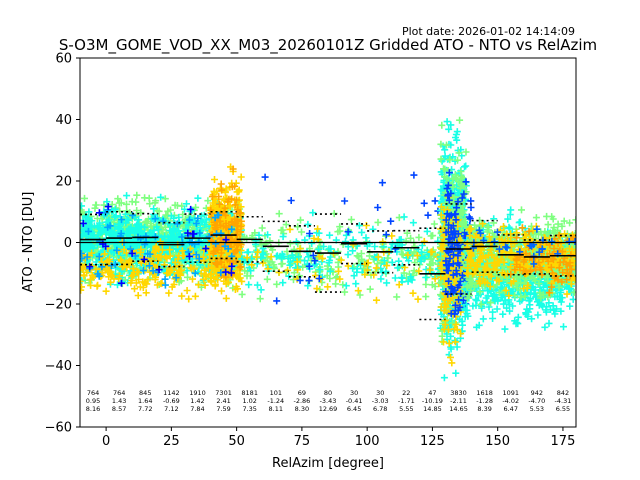 The width and height of the screenshot is (640, 480). Describe the element at coordinates (328, 409) in the screenshot. I see `bin-std-label: 12.69` at that location.